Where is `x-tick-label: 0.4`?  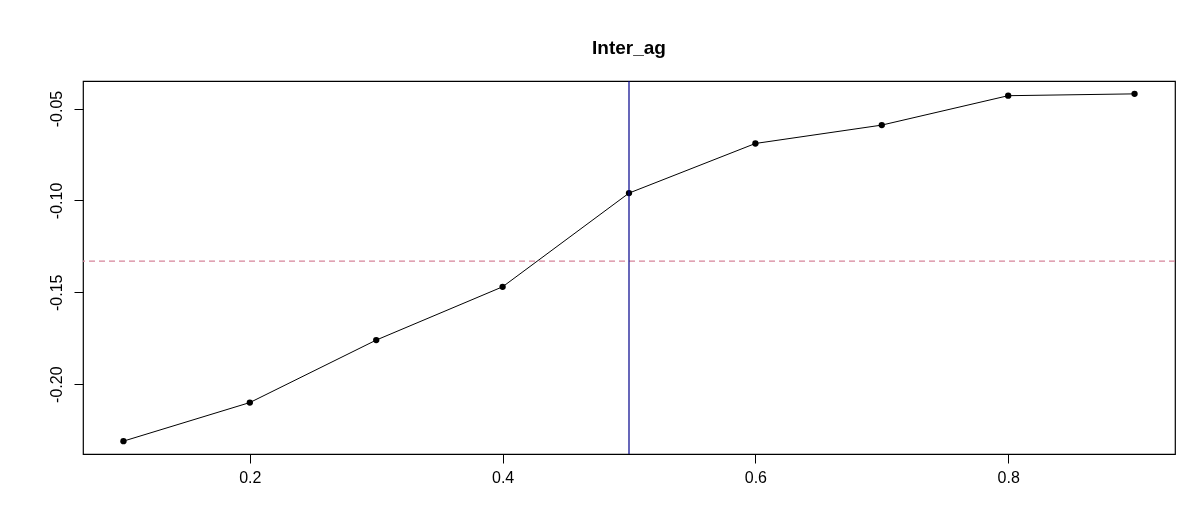
x-tick-label: 0.4 is located at coordinates (503, 477).